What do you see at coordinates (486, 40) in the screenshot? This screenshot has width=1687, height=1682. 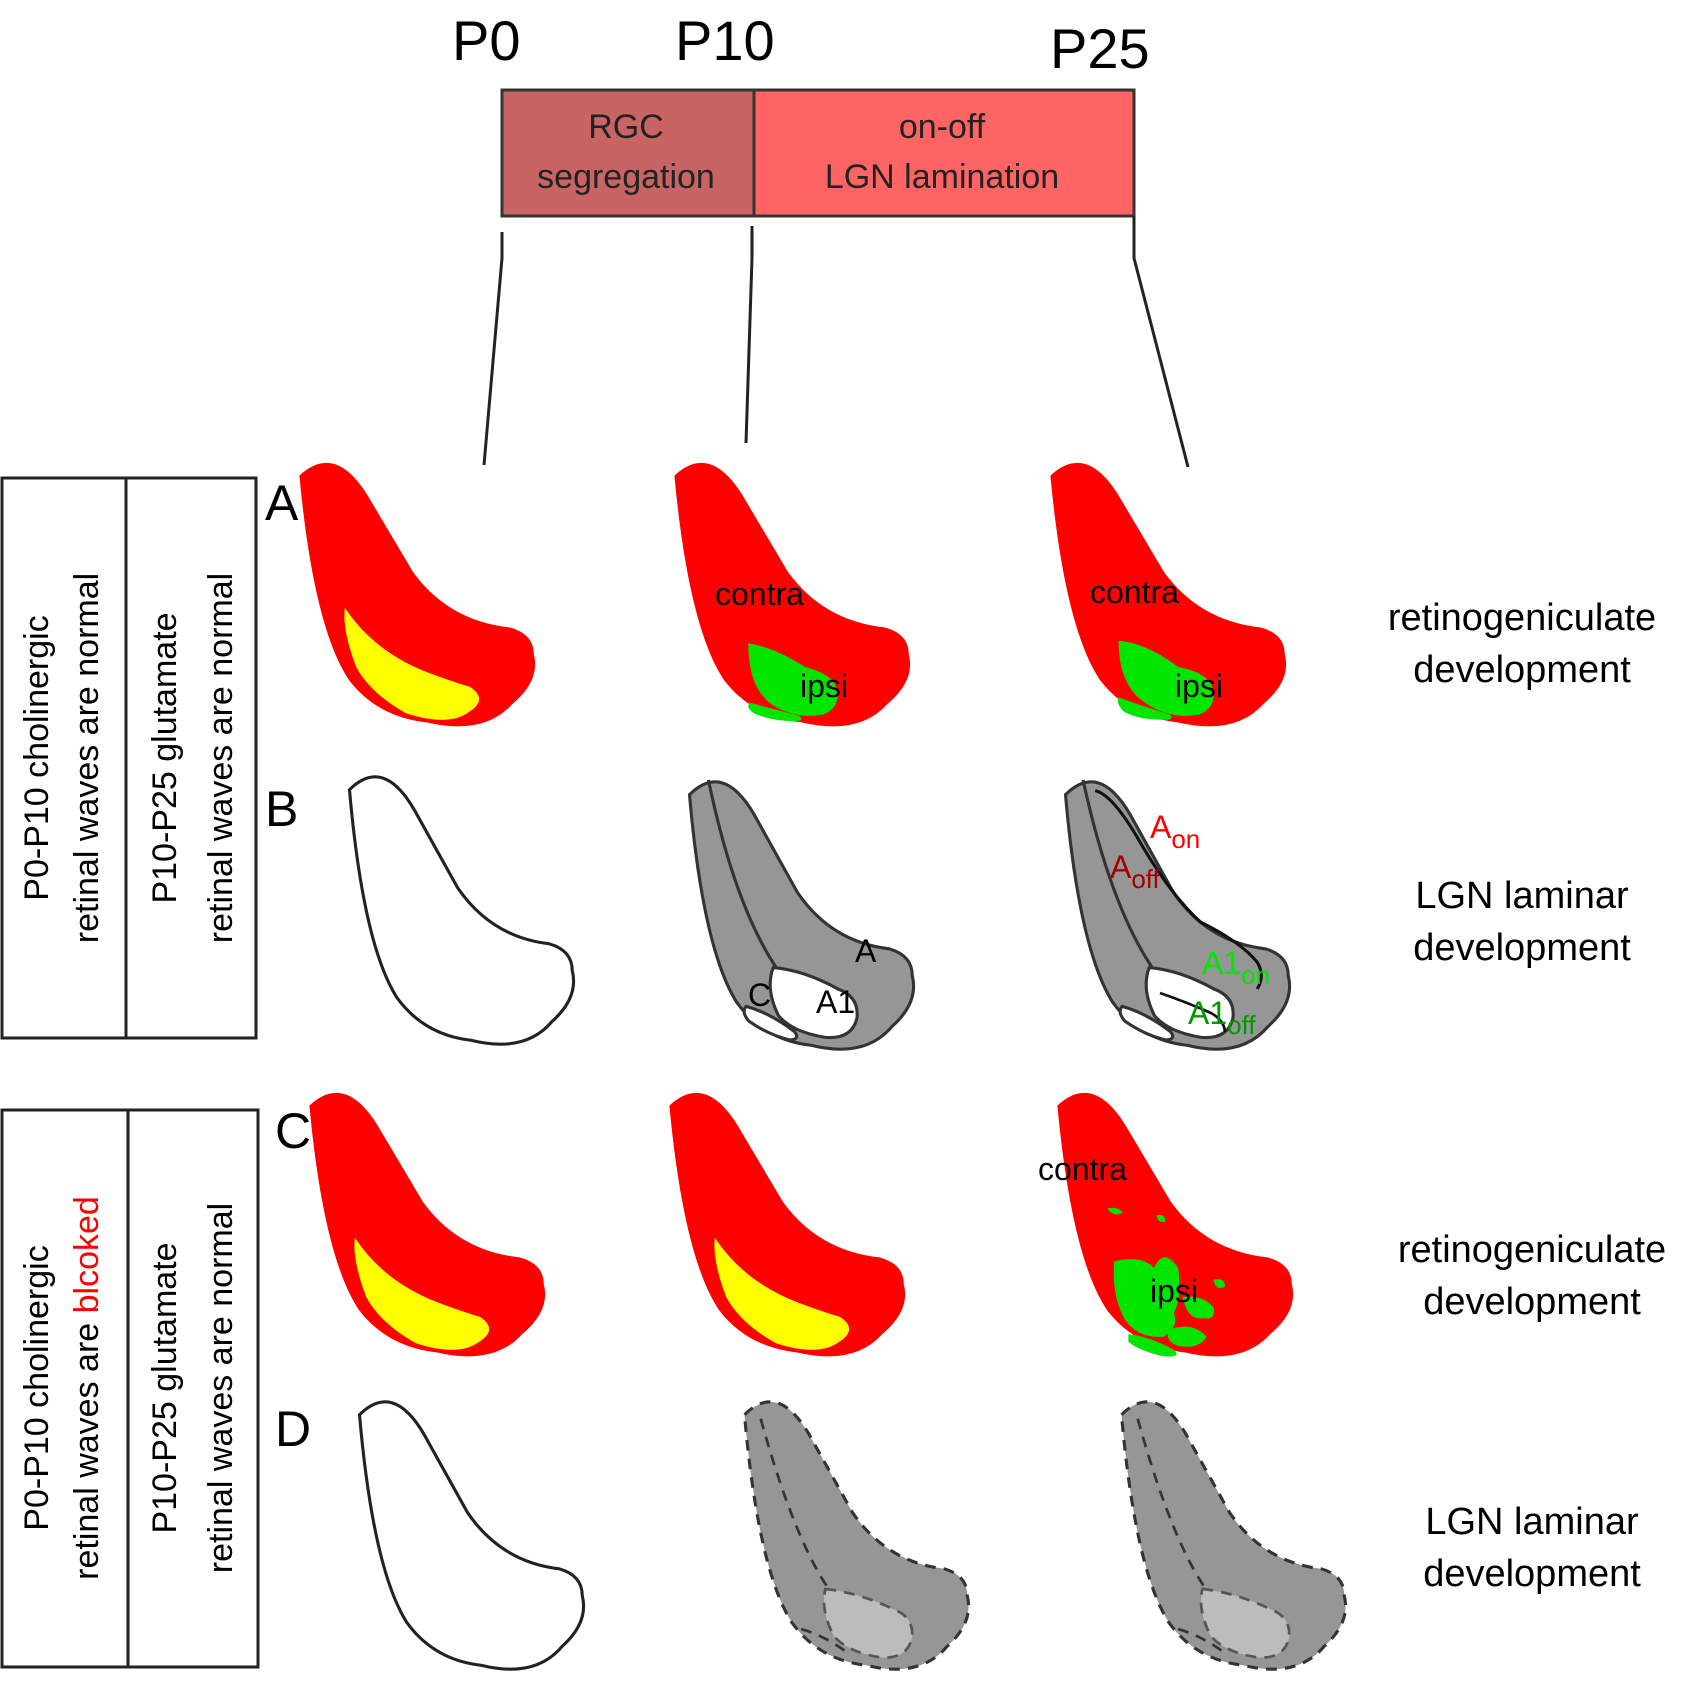 I see `tick-p0: P0` at bounding box center [486, 40].